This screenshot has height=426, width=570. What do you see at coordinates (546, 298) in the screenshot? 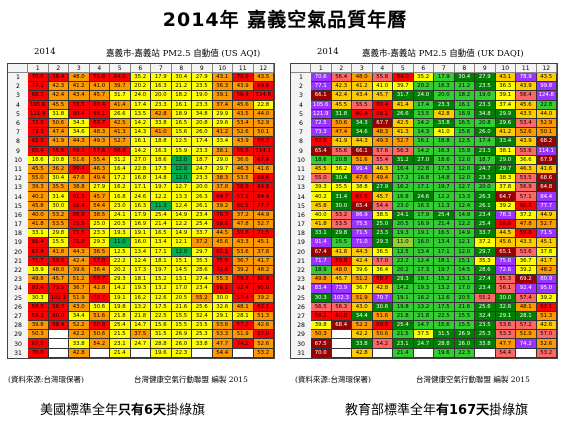
I see `heatmap-cell: 39.2` at bounding box center [546, 298].